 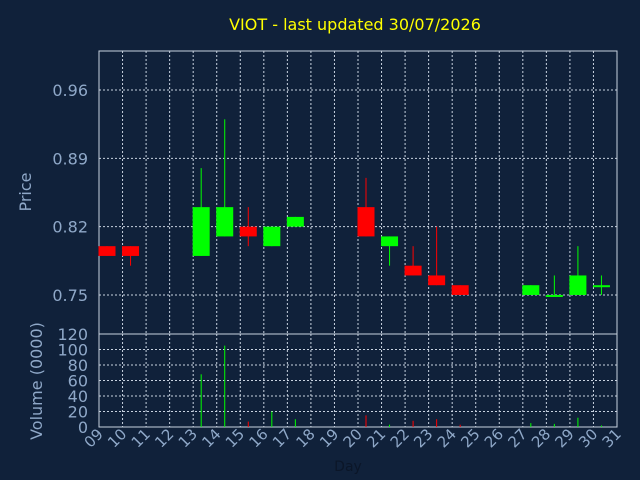 What do you see at coordinates (348, 467) in the screenshot?
I see `x-axis-label: Day` at bounding box center [348, 467].